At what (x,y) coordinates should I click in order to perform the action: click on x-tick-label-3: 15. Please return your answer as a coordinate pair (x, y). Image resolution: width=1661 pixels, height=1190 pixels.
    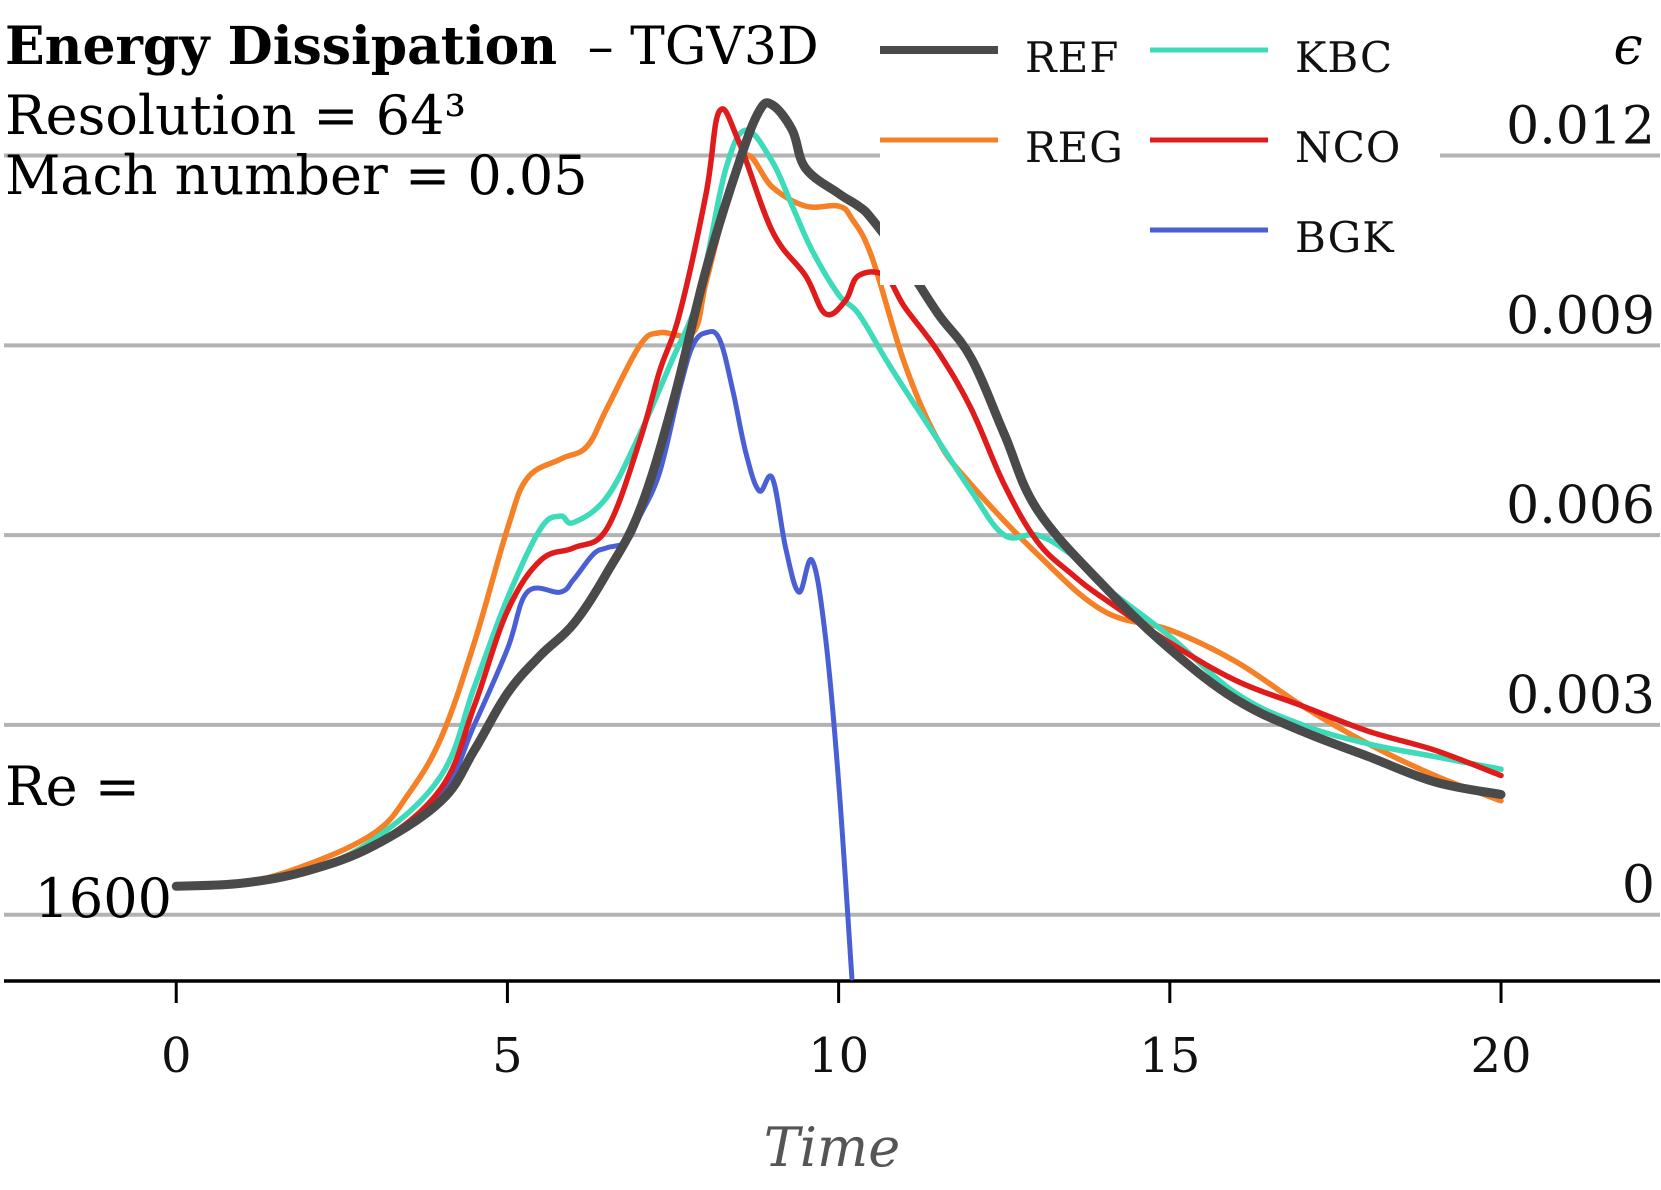
    Looking at the image, I should click on (1169, 1056).